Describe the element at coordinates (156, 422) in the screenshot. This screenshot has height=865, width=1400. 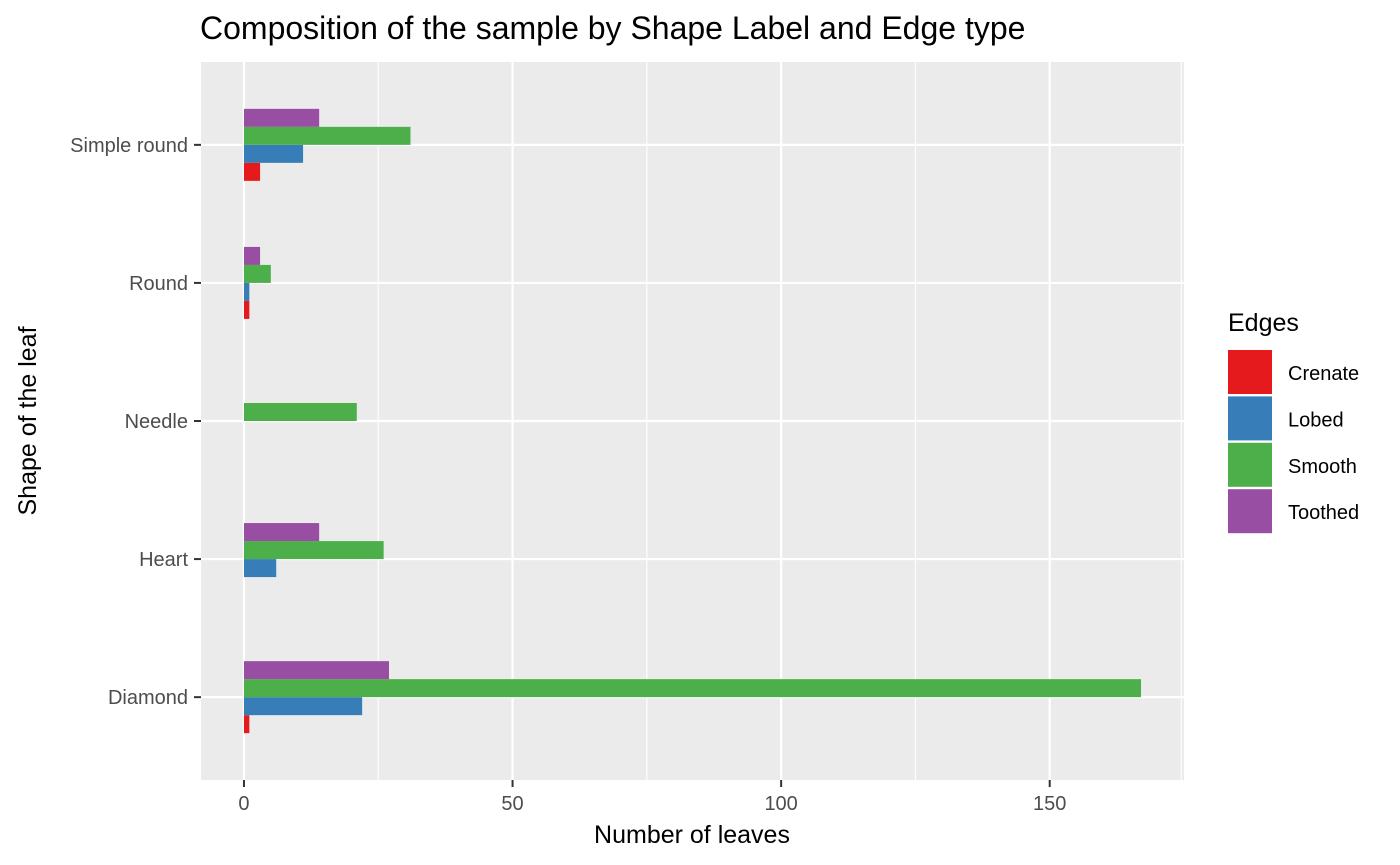
I see `y-tick-label: Needle` at that location.